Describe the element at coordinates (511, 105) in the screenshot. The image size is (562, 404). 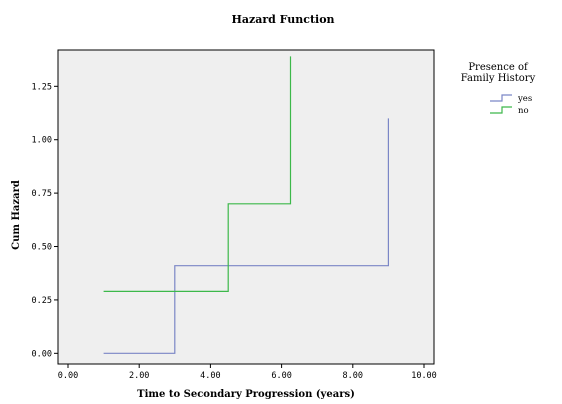
I see `legend-entries: yes no` at that location.